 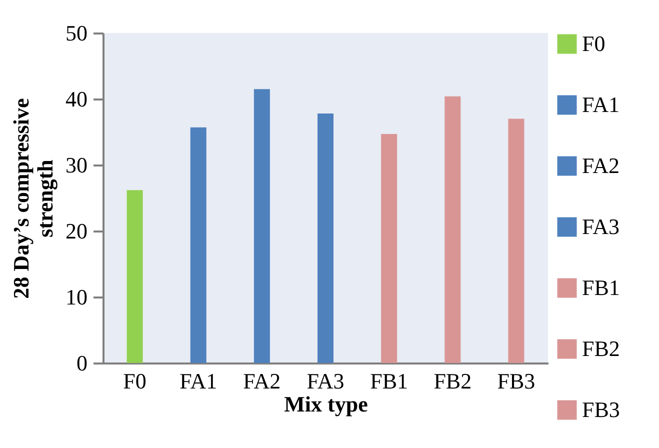 What do you see at coordinates (601, 287) in the screenshot?
I see `legend-label: FB1` at bounding box center [601, 287].